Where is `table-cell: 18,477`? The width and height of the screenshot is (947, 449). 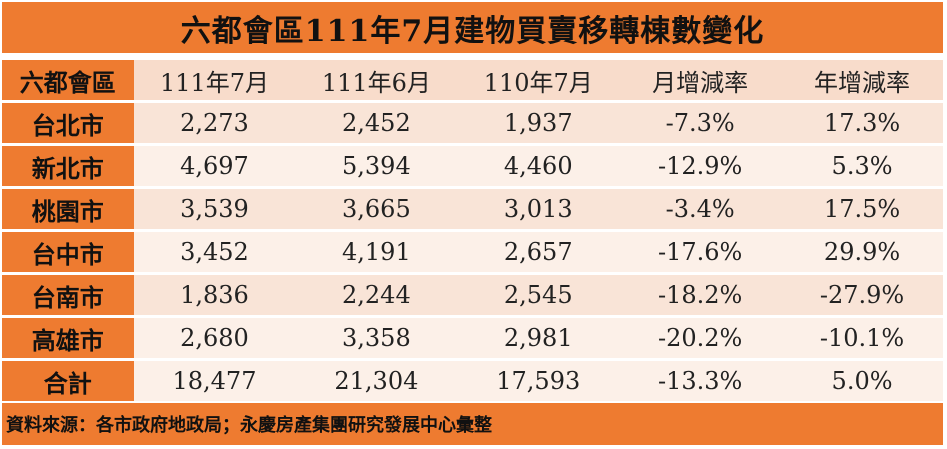 table-cell: 18,477 is located at coordinates (214, 381).